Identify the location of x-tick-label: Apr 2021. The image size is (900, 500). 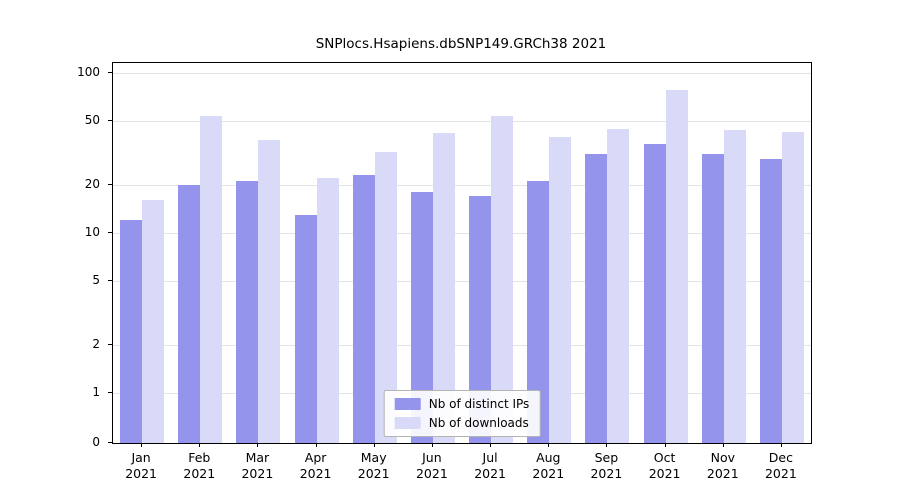
(316, 466).